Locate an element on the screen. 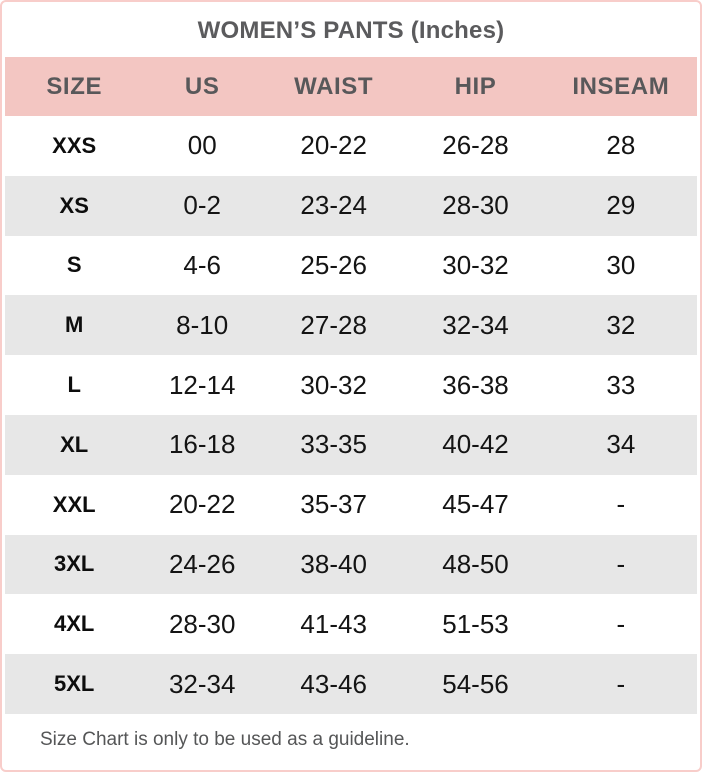 Image resolution: width=702 pixels, height=772 pixels. size-cell: M is located at coordinates (74, 325).